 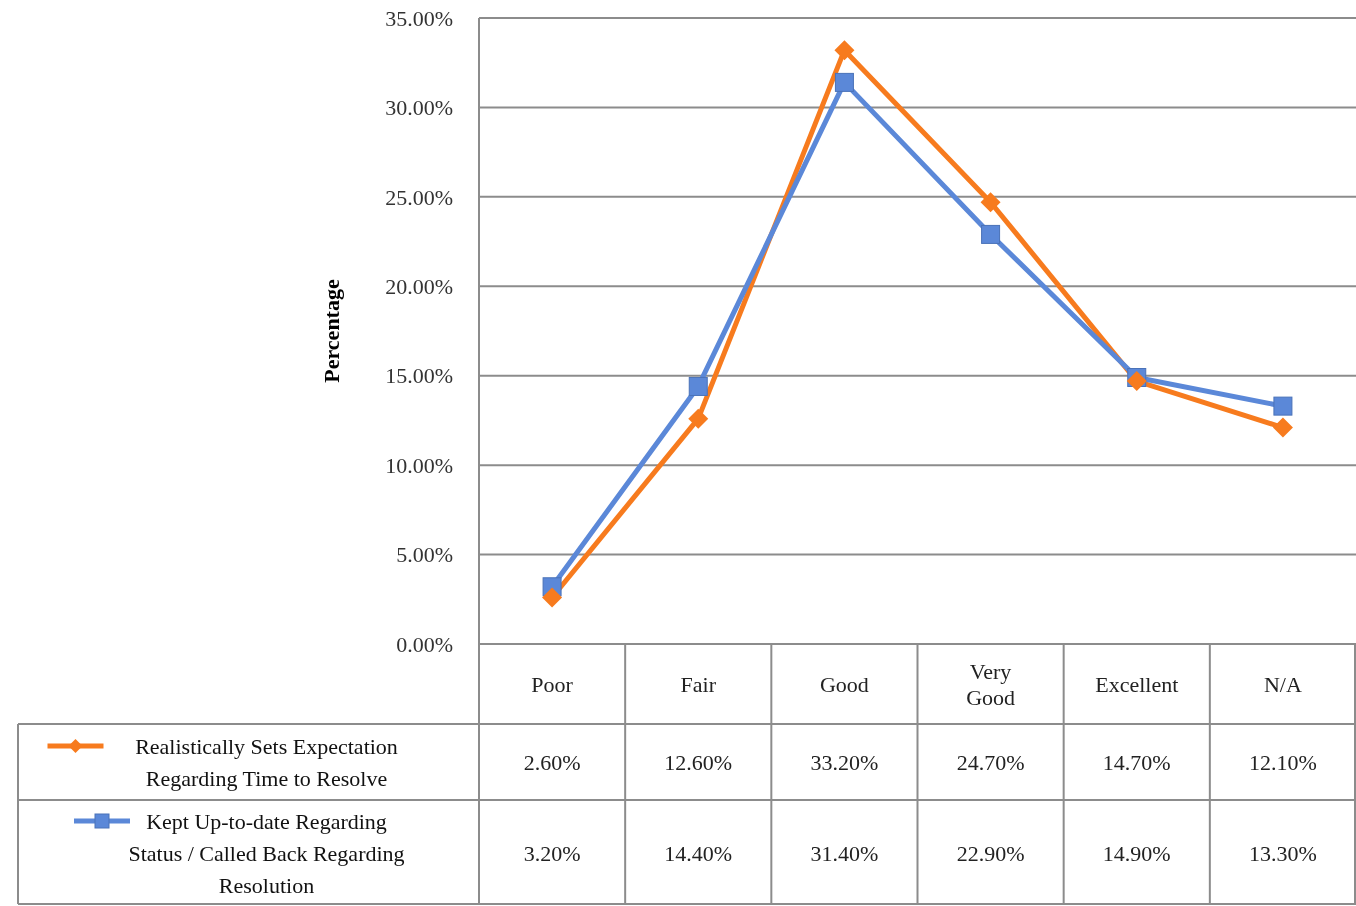 I want to click on y-tick-label: 5.00%, so click(x=424, y=555).